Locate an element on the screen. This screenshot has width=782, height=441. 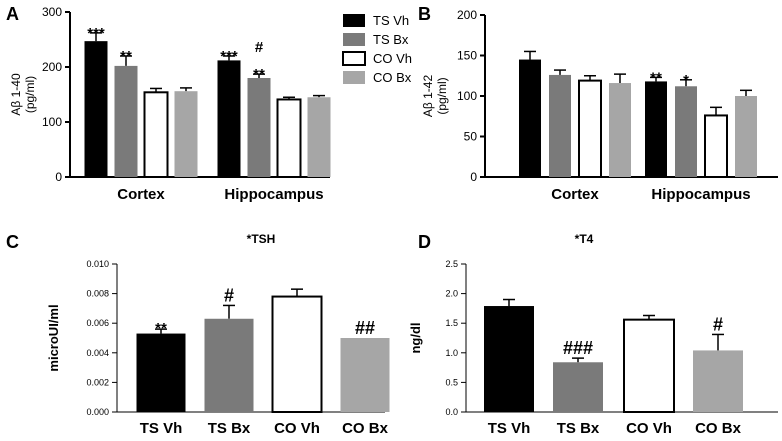
legend-label: CO Bx is located at coordinates (392, 77).